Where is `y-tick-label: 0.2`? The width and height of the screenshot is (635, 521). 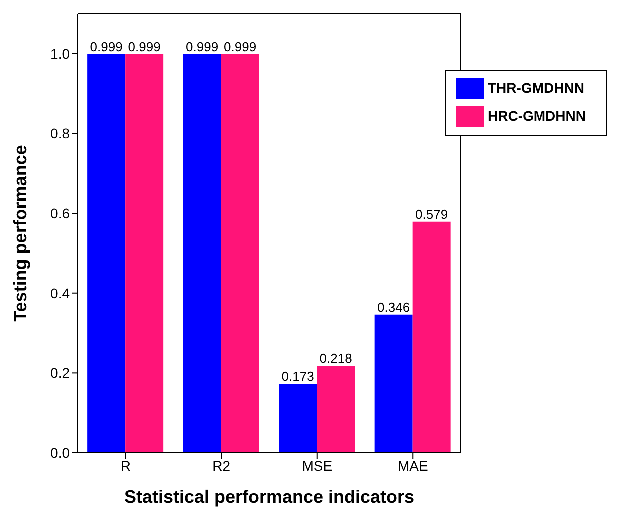
y-tick-label: 0.2 is located at coordinates (60, 373).